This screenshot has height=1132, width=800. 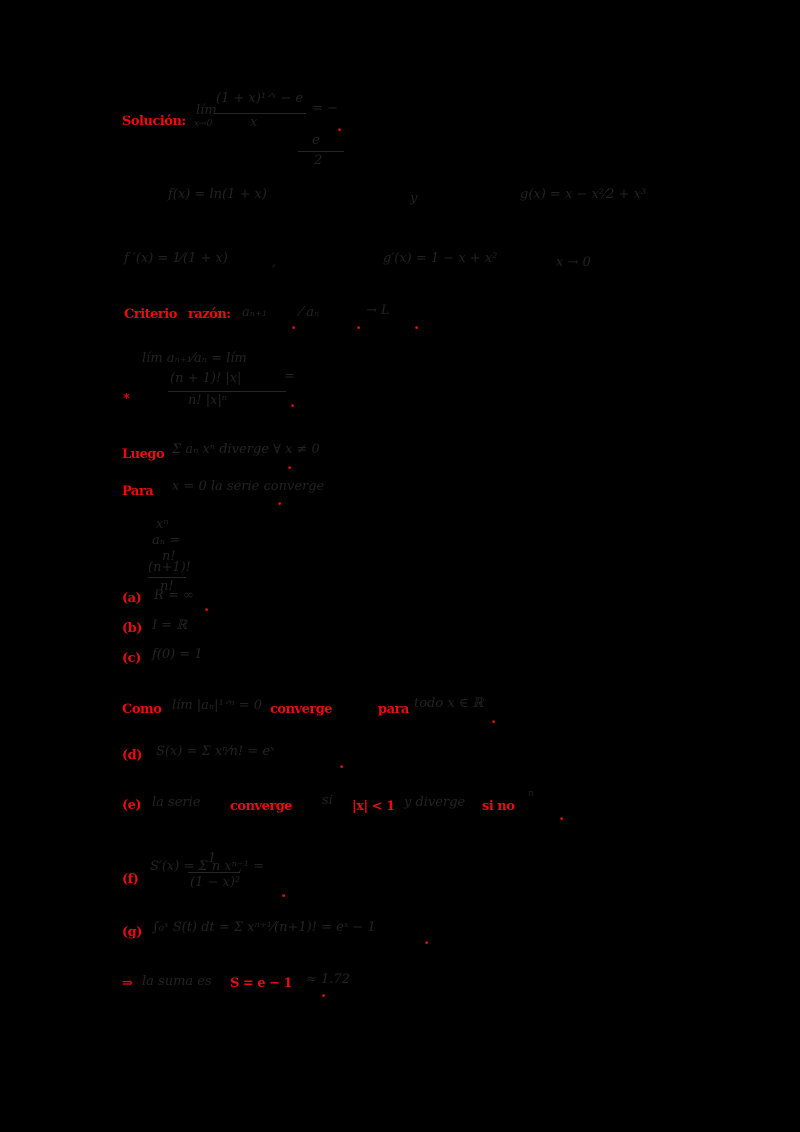 What do you see at coordinates (248, 486) in the screenshot?
I see `math-text: x = 0 la serie converge` at bounding box center [248, 486].